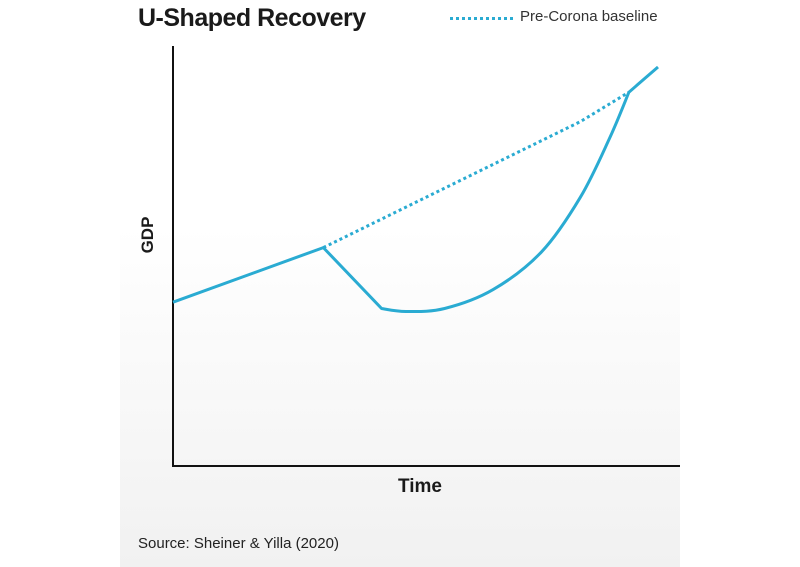 The width and height of the screenshot is (800, 567). Describe the element at coordinates (419, 486) in the screenshot. I see `x-axis-label: Time` at that location.